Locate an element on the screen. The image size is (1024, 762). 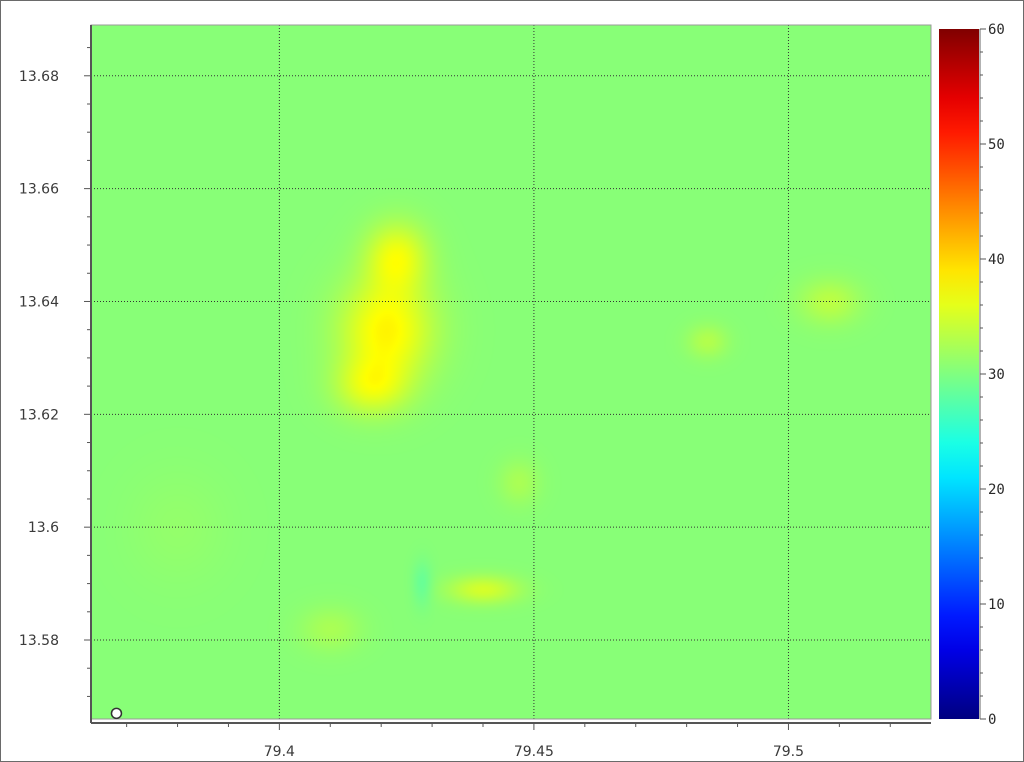
x-tick-label: 79.5 is located at coordinates (788, 752).